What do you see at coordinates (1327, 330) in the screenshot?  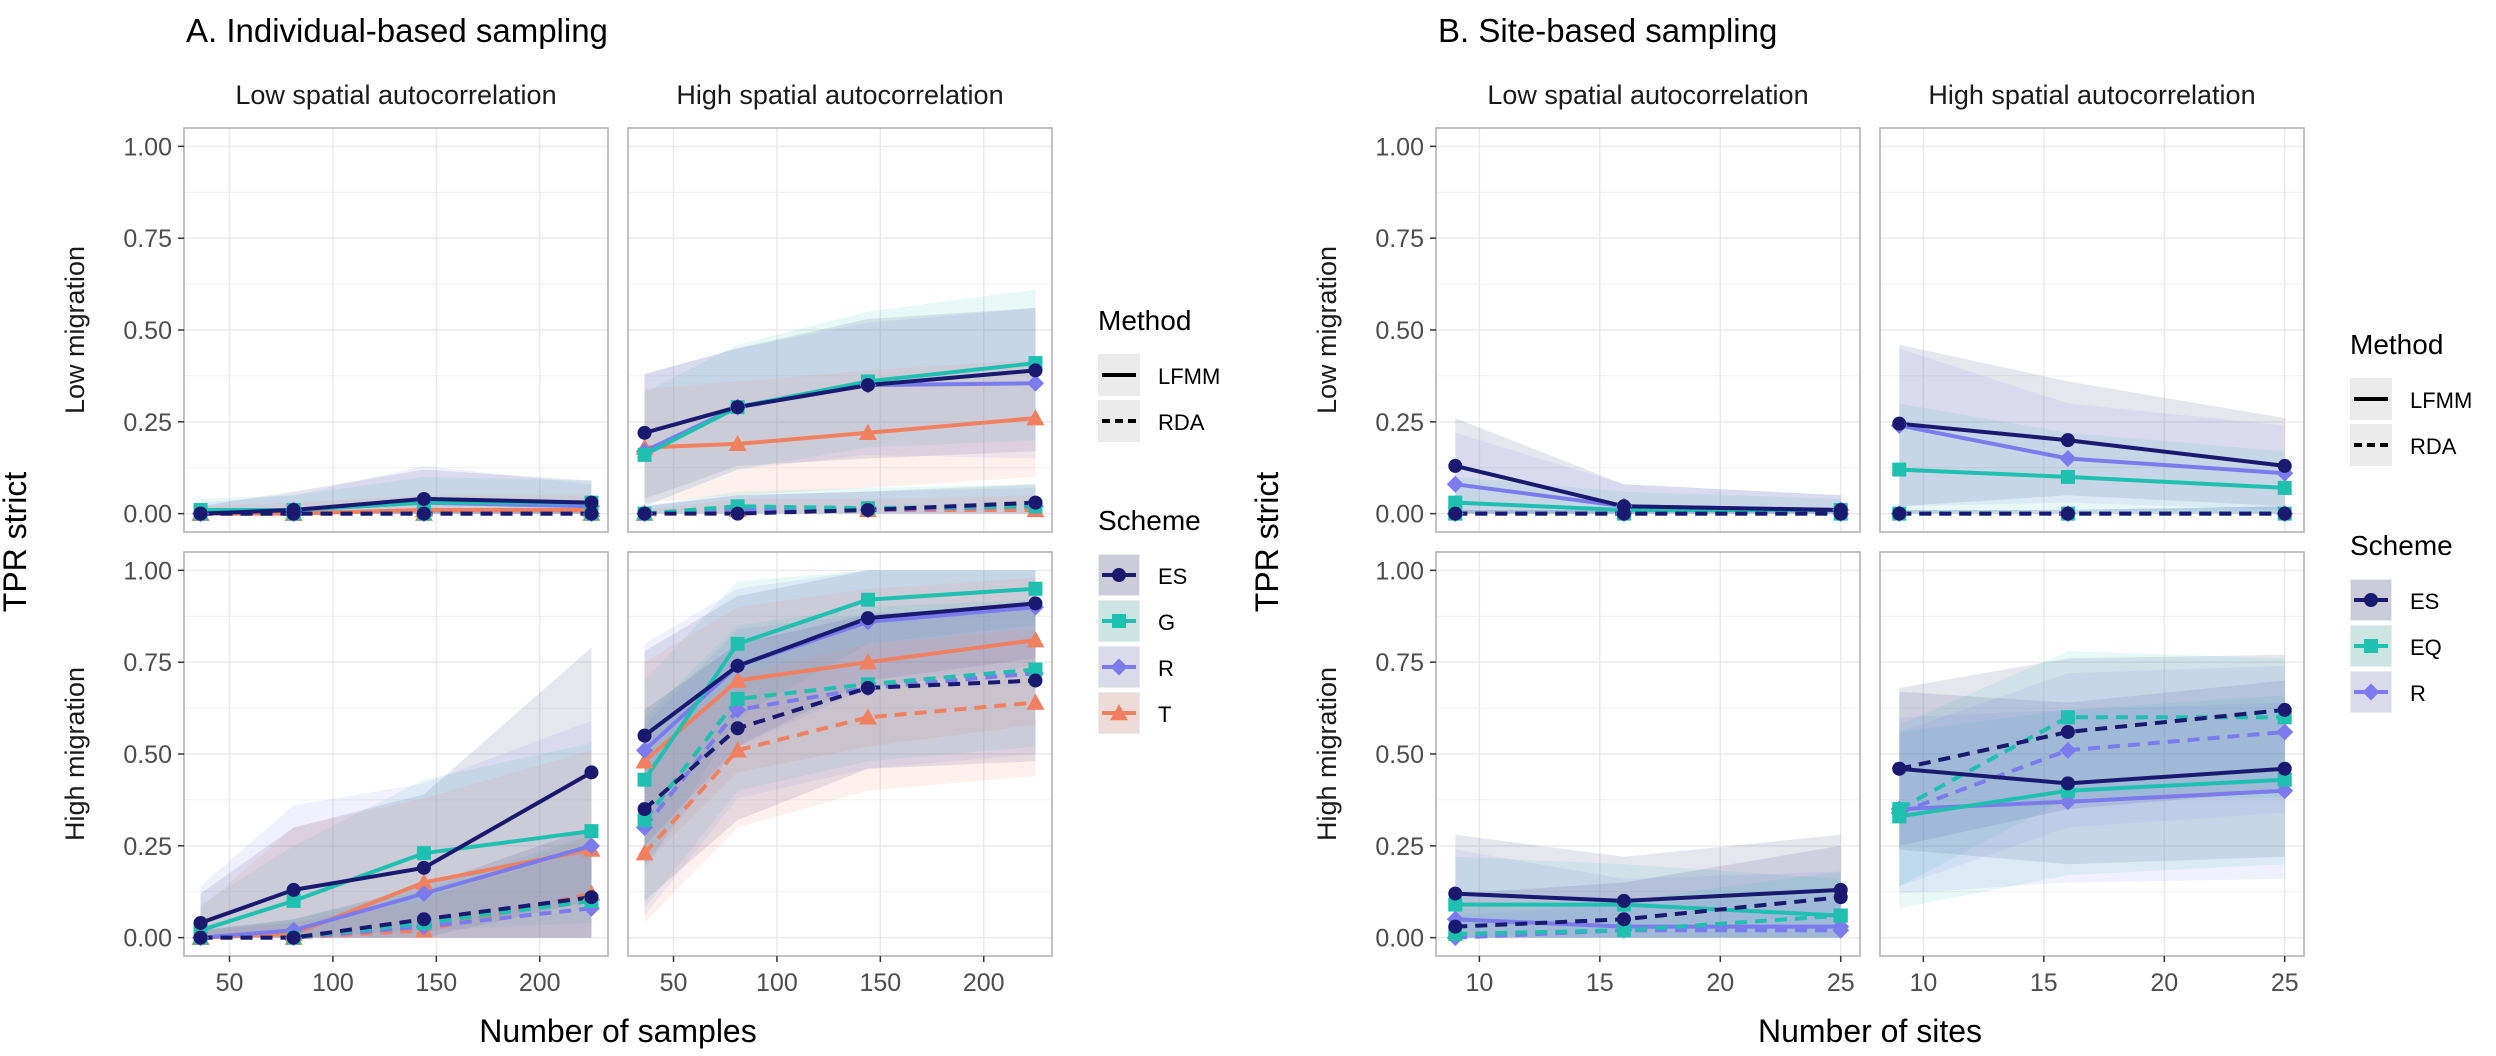 I see `row-strip-label: Low migration` at bounding box center [1327, 330].